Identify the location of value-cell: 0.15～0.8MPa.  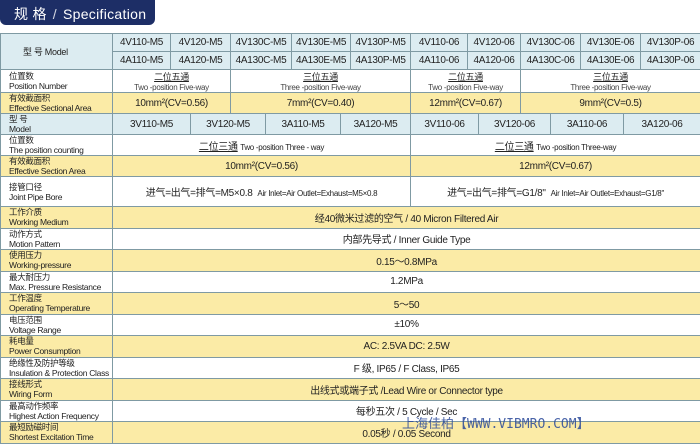
(406, 261).